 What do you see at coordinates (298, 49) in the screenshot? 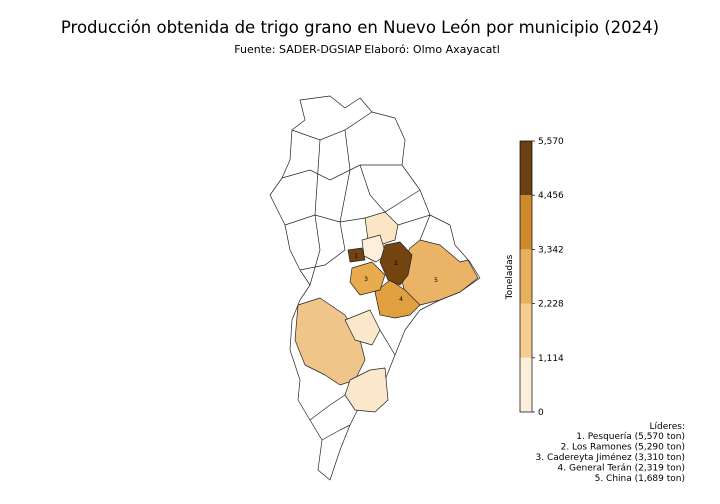
I see `source: Fuente: SADER-DGSIAP` at bounding box center [298, 49].